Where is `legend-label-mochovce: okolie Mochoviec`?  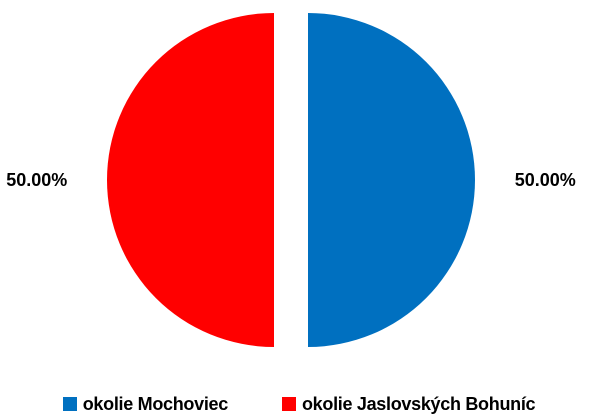
legend-label-mochovce: okolie Mochoviec is located at coordinates (155, 403).